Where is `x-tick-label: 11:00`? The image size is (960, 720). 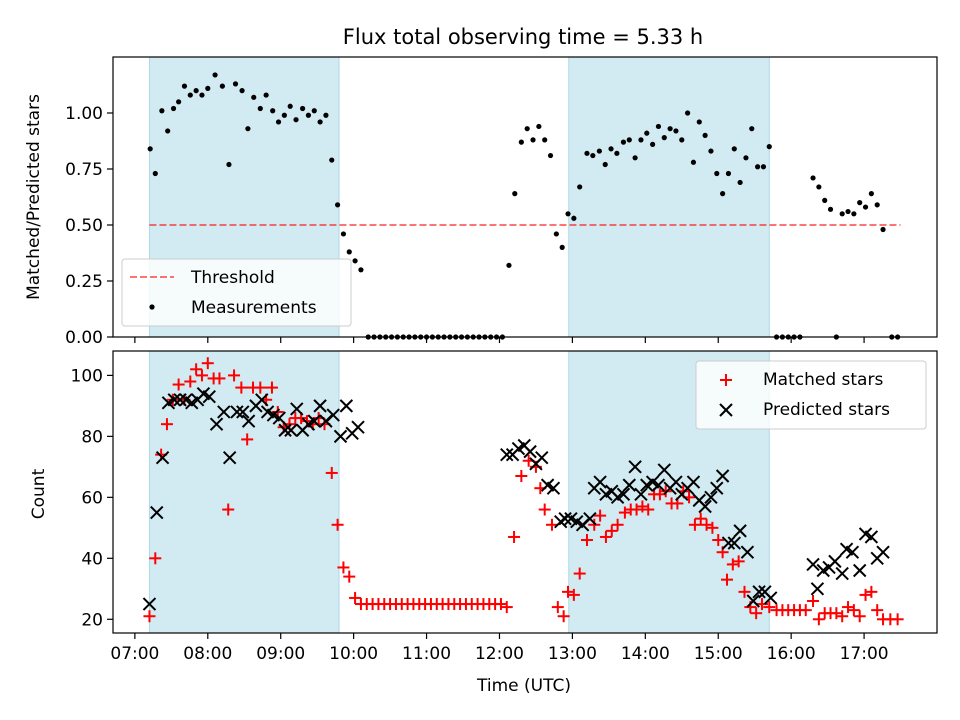
x-tick-label: 11:00 is located at coordinates (426, 654).